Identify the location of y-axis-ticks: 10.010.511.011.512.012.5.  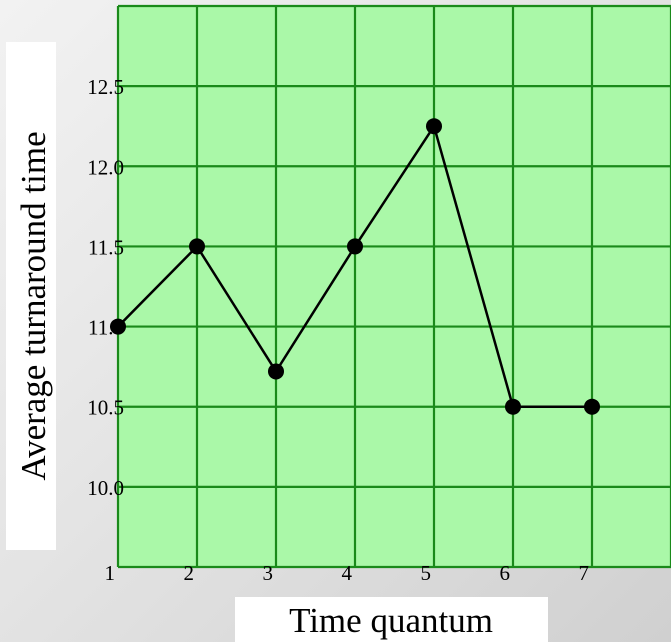
(105, 287).